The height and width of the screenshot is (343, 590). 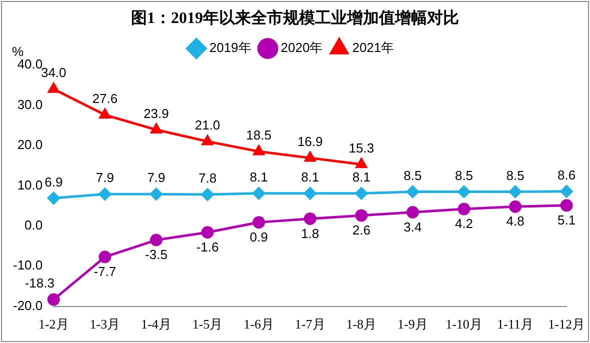 What do you see at coordinates (33, 225) in the screenshot?
I see `y-tick-label: 0.0` at bounding box center [33, 225].